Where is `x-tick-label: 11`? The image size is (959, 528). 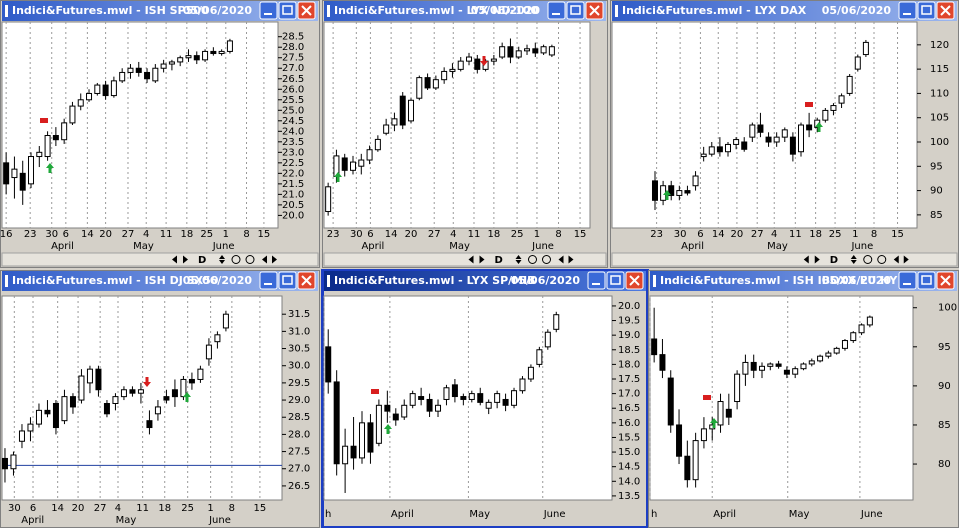
x-tick-label: 11 is located at coordinates (474, 234).